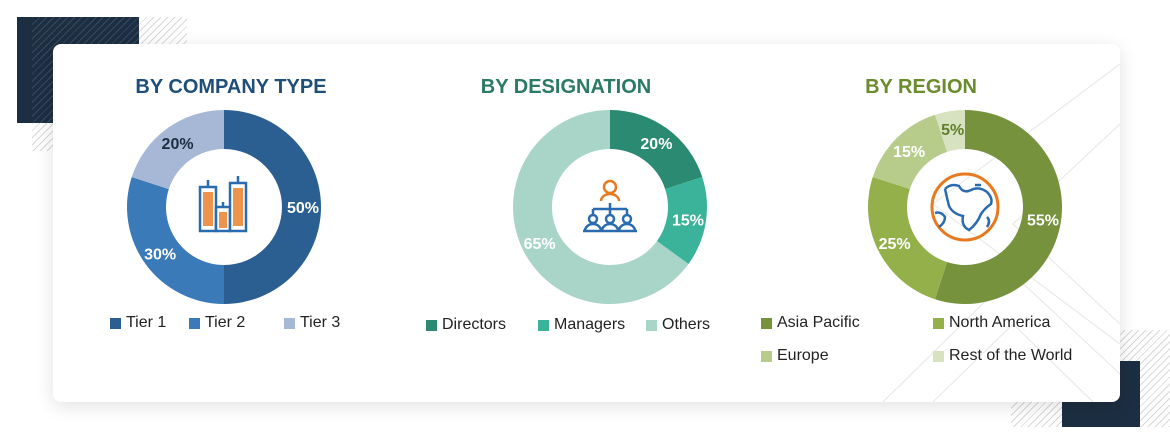  I want to click on data-label: 65%, so click(540, 244).